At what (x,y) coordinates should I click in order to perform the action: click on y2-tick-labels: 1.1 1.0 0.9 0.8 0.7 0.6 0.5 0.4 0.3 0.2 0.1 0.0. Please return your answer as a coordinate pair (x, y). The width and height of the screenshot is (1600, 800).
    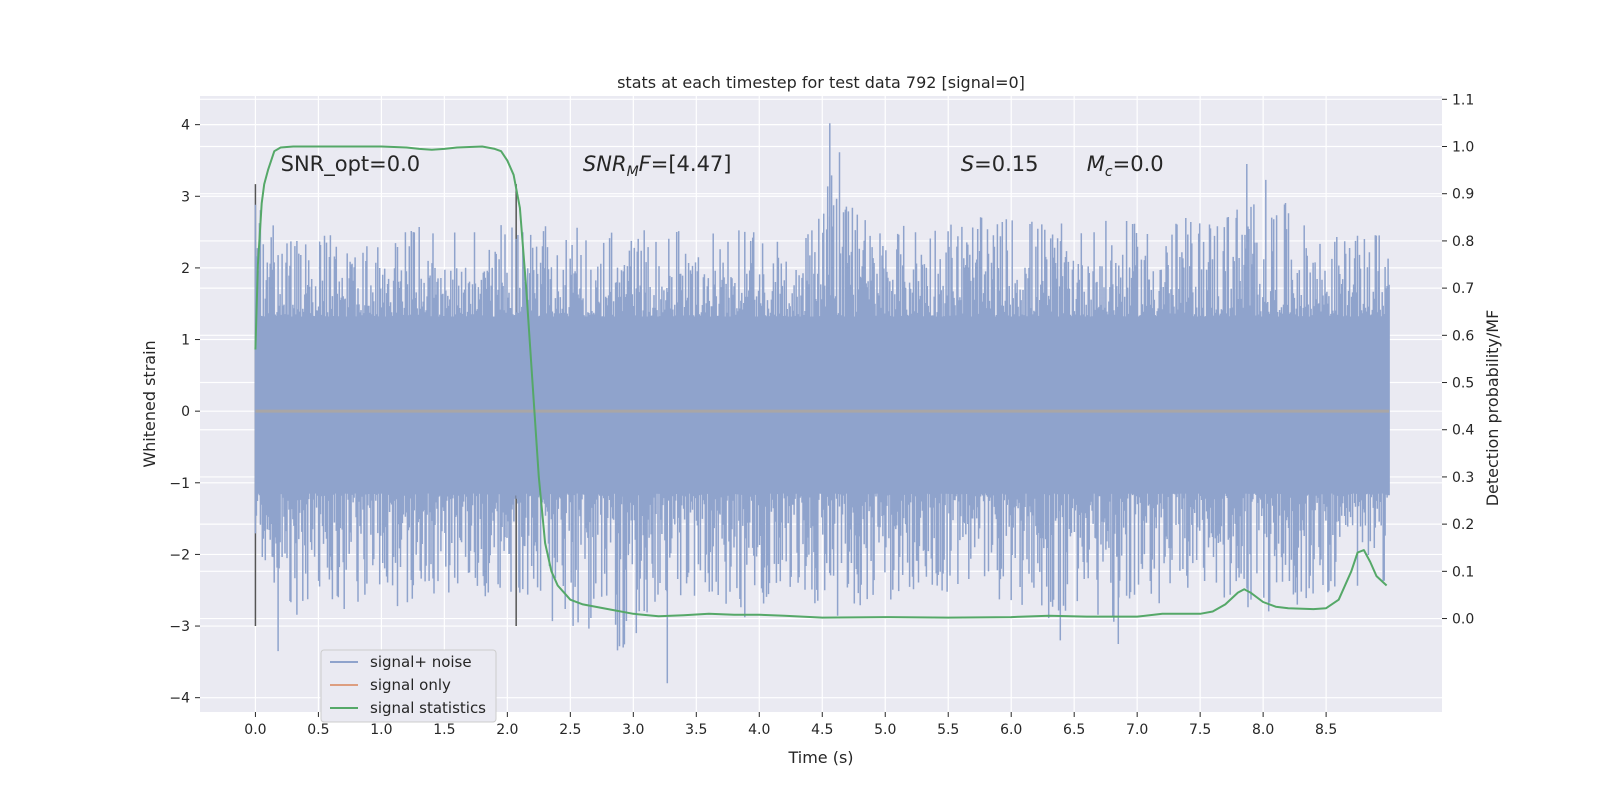
    Looking at the image, I should click on (1458, 360).